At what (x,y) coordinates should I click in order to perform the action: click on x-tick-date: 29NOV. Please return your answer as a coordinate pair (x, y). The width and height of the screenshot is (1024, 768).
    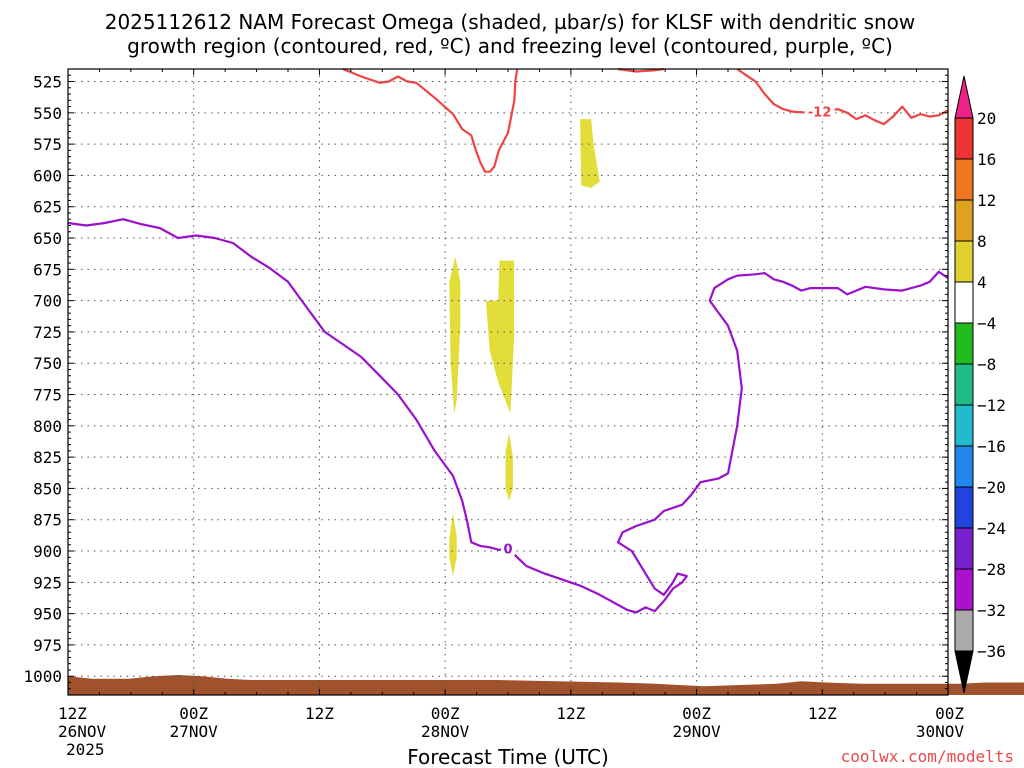
    Looking at the image, I should click on (696, 731).